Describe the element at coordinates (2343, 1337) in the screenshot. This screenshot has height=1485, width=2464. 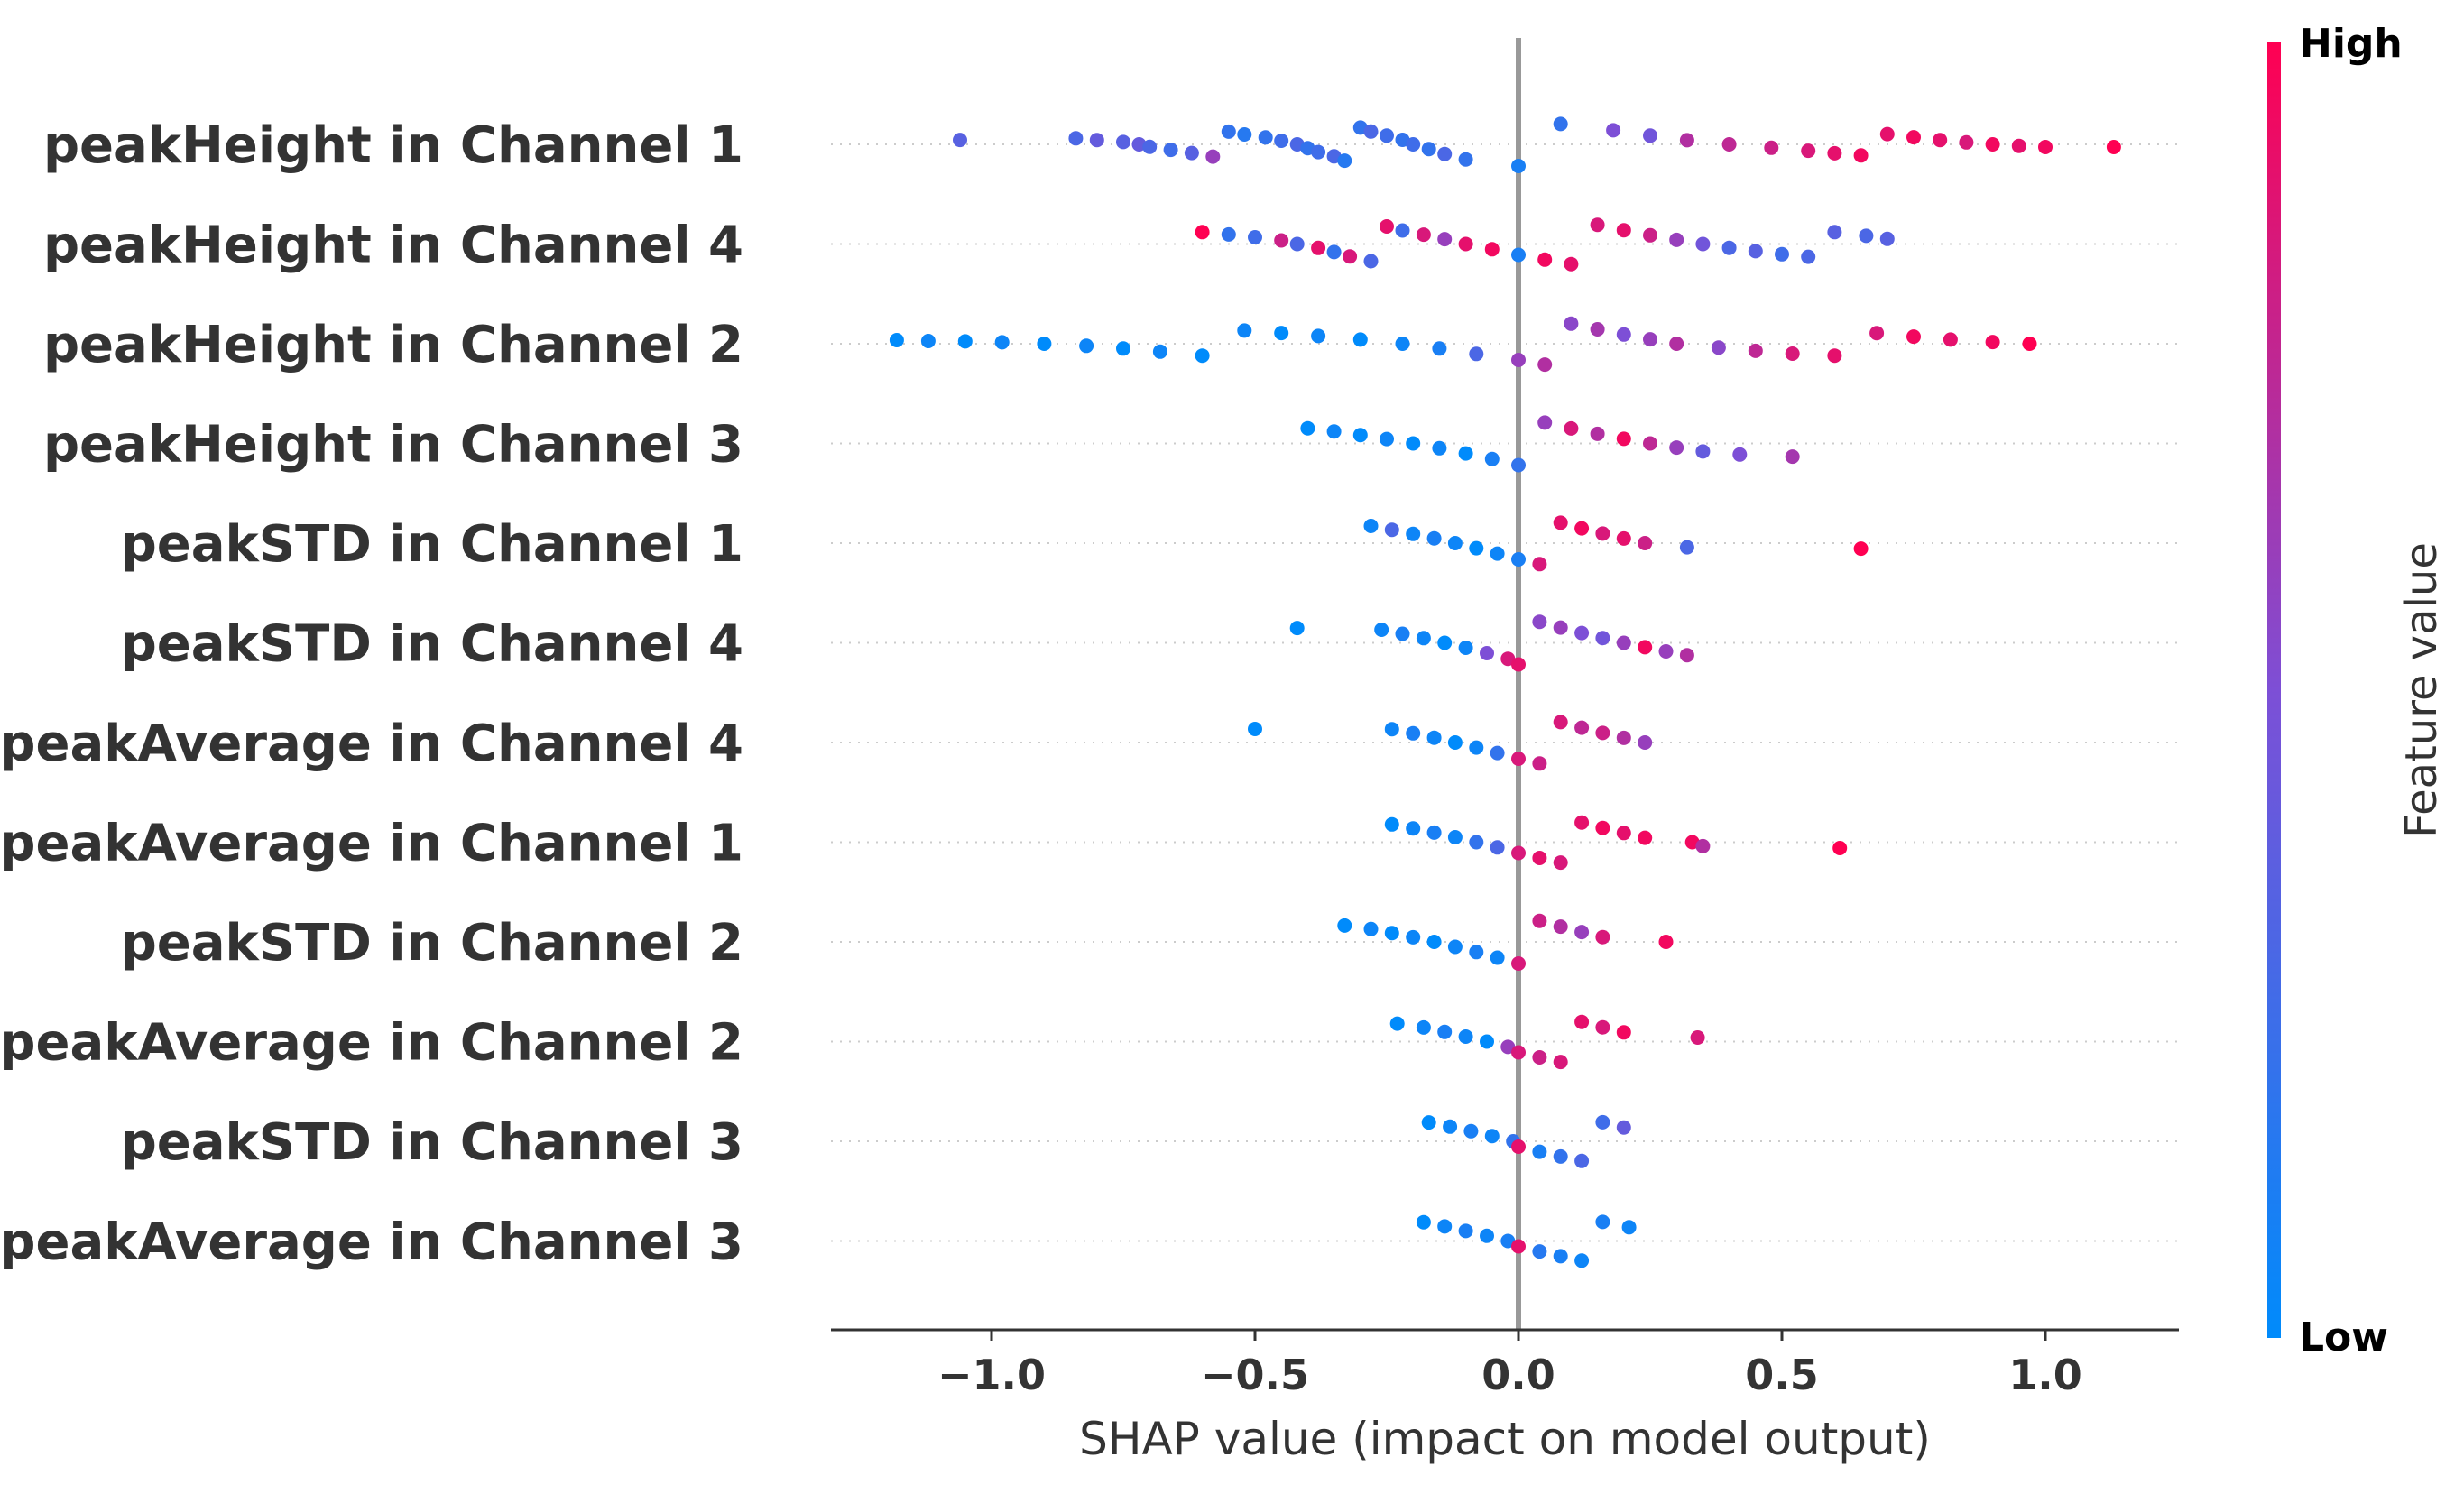
I see `colorbar-low-label: Low` at that location.